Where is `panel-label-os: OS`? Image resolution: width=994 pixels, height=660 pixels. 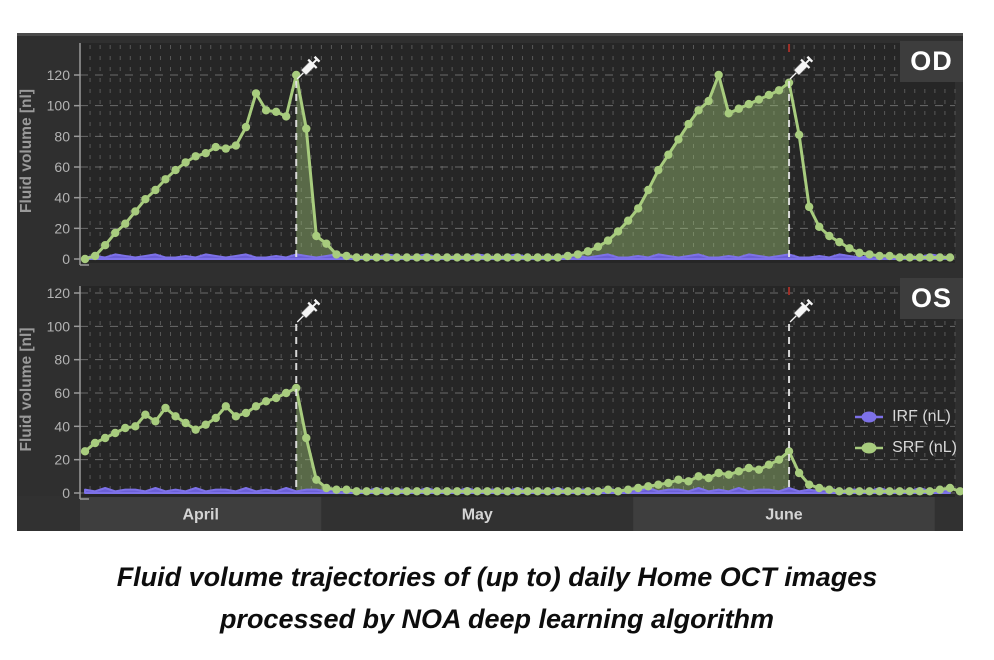
panel-label-os: OS is located at coordinates (931, 298).